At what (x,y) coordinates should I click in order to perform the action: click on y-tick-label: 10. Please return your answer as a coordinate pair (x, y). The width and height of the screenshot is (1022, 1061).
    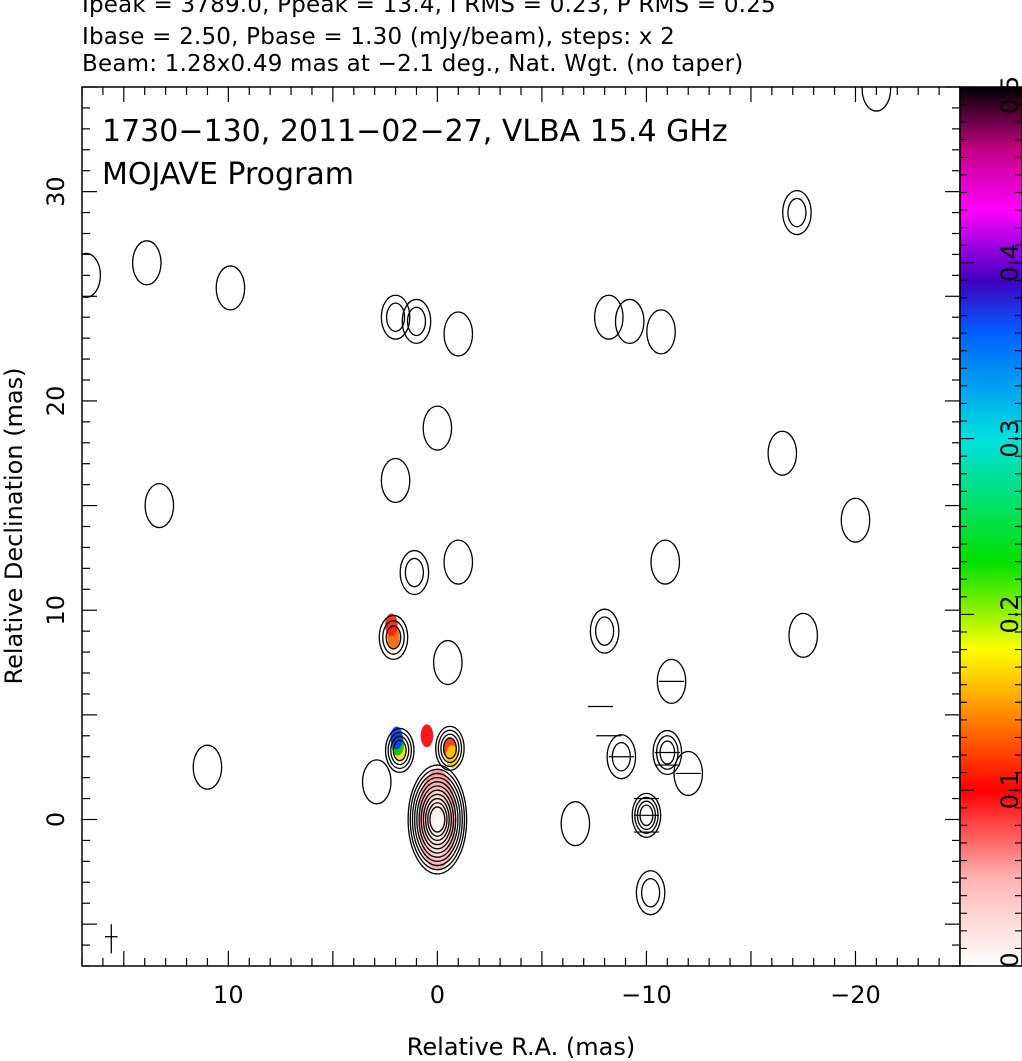
    Looking at the image, I should click on (56, 610).